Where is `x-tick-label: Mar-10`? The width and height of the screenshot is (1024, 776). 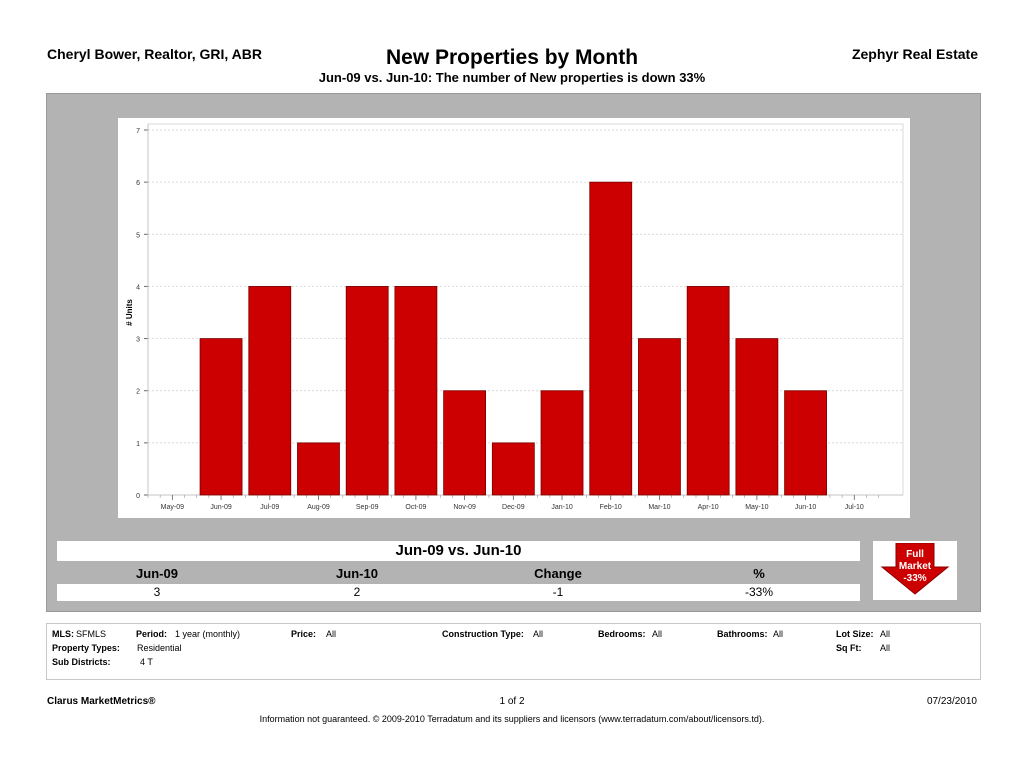
x-tick-label: Mar-10 is located at coordinates (659, 507).